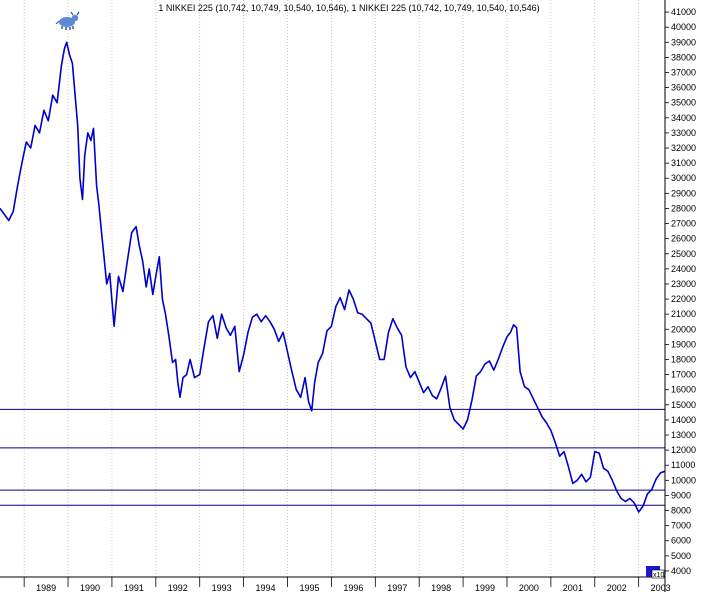 Image resolution: width=701 pixels, height=592 pixels. What do you see at coordinates (222, 587) in the screenshot?
I see `x-tick-label: 1993` at bounding box center [222, 587].